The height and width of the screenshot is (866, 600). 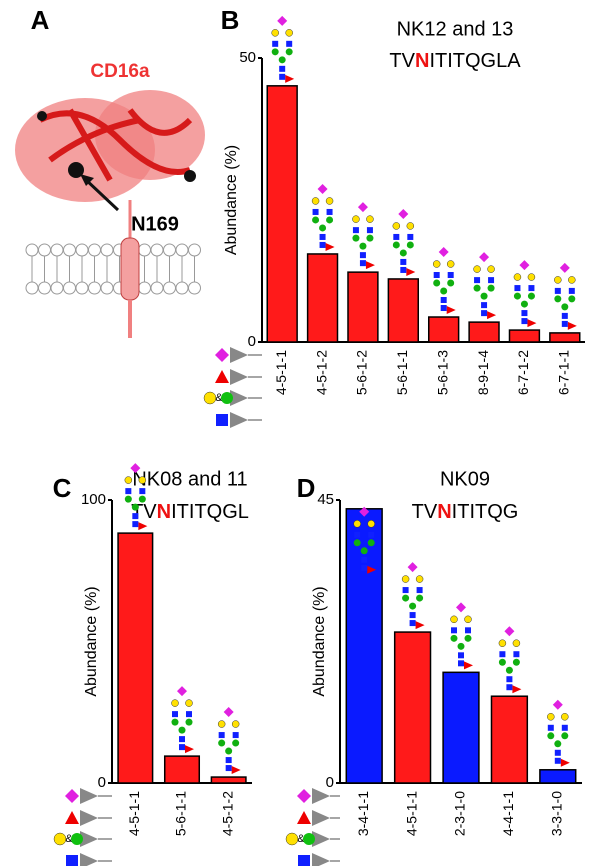 I want to click on y-tick-label: 0, so click(x=330, y=782).